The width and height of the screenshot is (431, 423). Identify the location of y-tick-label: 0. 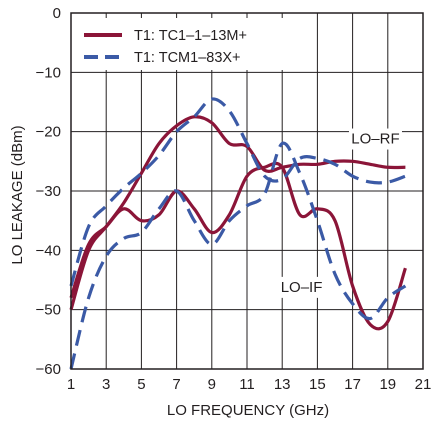
(57, 13).